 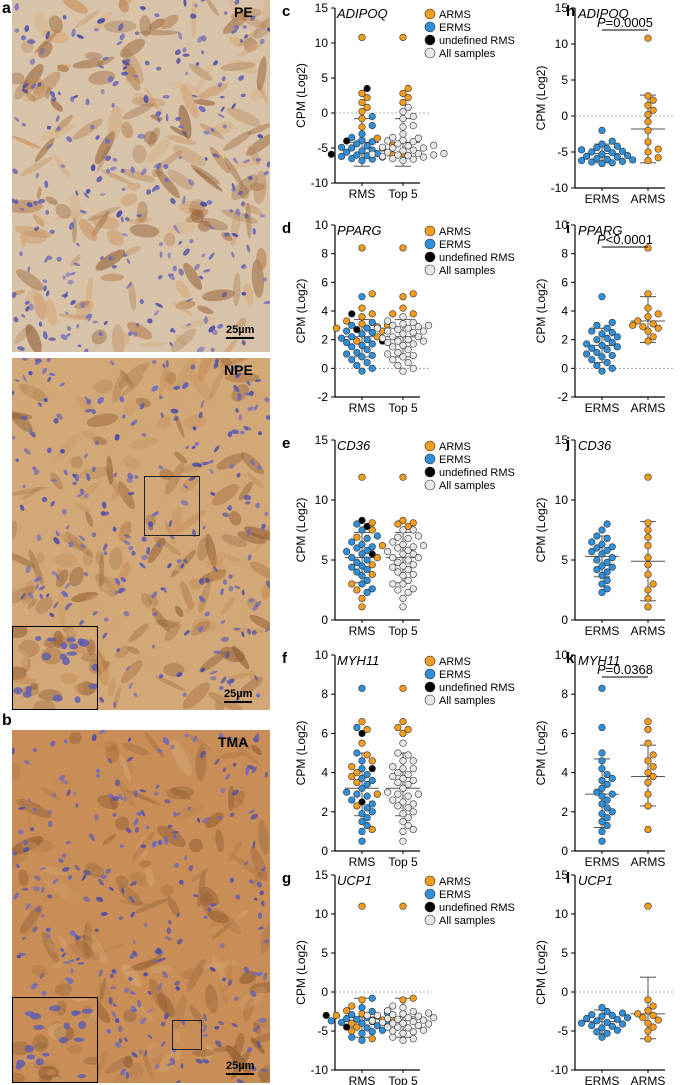 What do you see at coordinates (322, 914) in the screenshot?
I see `y-tick-label: 10` at bounding box center [322, 914].